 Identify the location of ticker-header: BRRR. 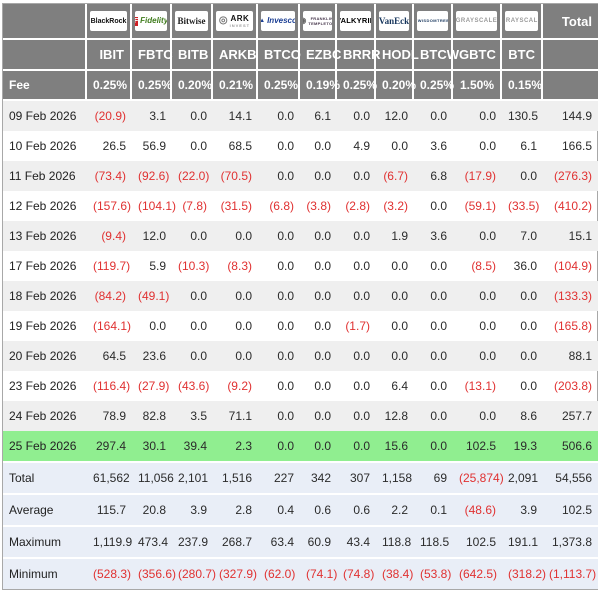
(359, 55).